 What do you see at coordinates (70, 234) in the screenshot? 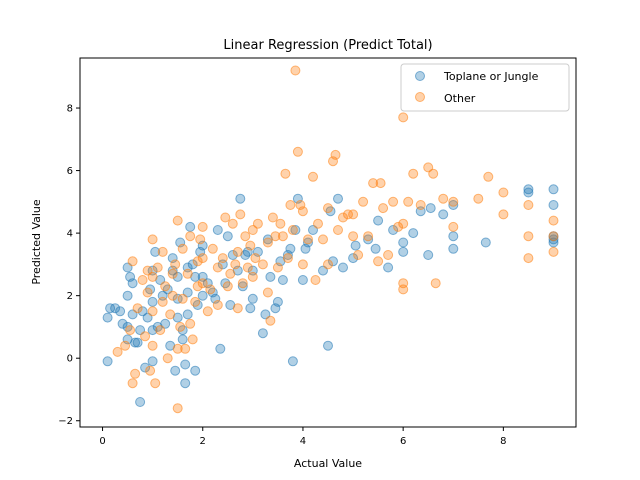
I see `y-tick-label-4: 4` at bounding box center [70, 234].